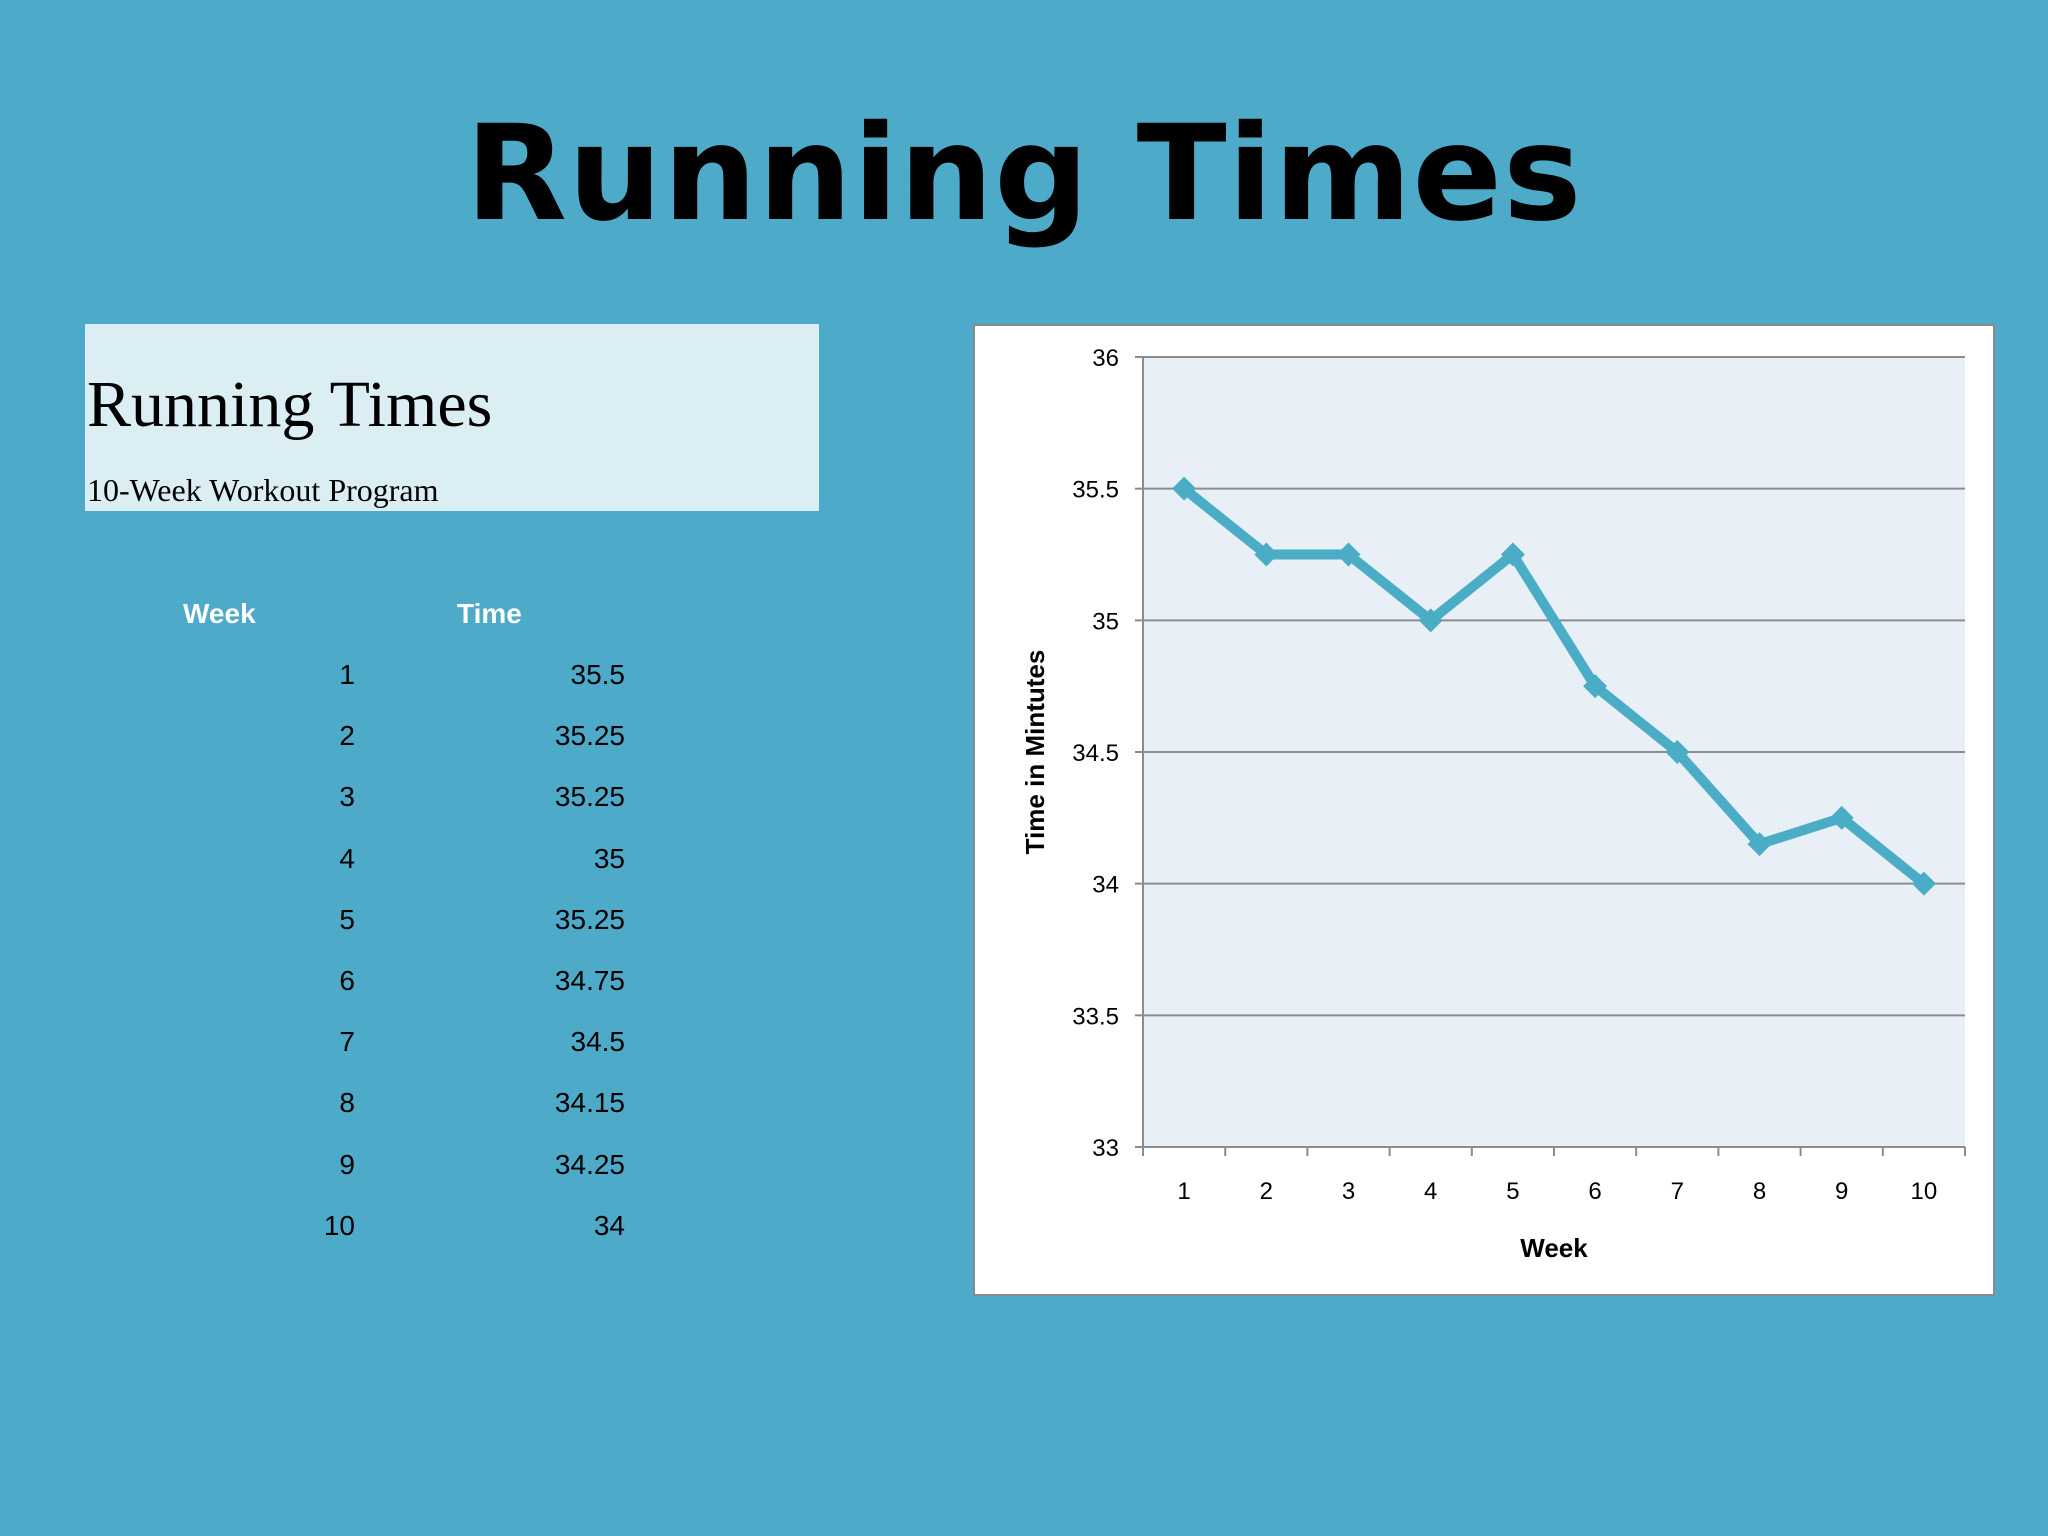 This screenshot has height=1536, width=2048. What do you see at coordinates (347, 1103) in the screenshot?
I see `week-cell: 8` at bounding box center [347, 1103].